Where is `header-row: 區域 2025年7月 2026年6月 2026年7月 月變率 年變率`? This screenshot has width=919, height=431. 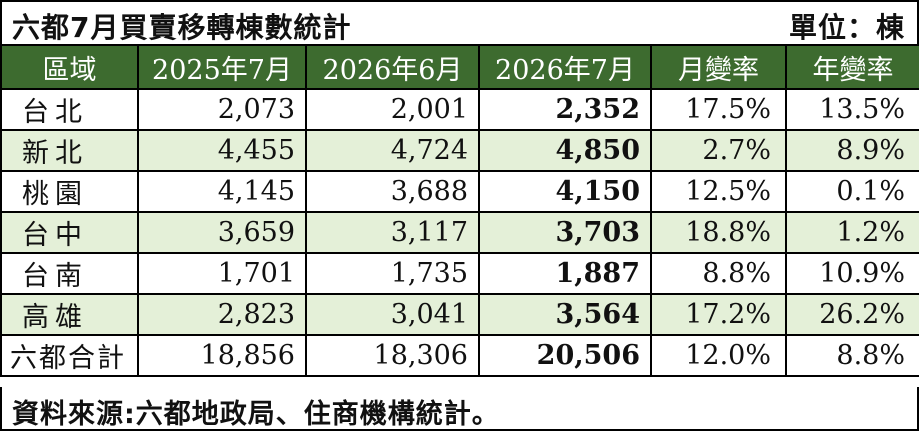
header-row: 區域 2025年7月 2026年6月 2026年7月 月變率 年變率 is located at coordinates (459, 67).